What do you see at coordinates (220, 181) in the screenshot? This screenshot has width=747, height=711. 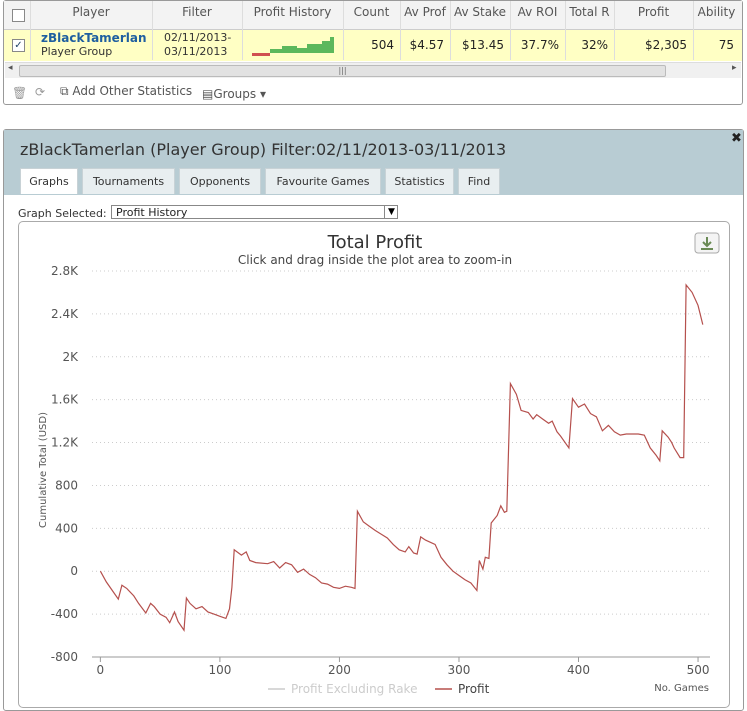 I see `tab: Opponents` at bounding box center [220, 181].